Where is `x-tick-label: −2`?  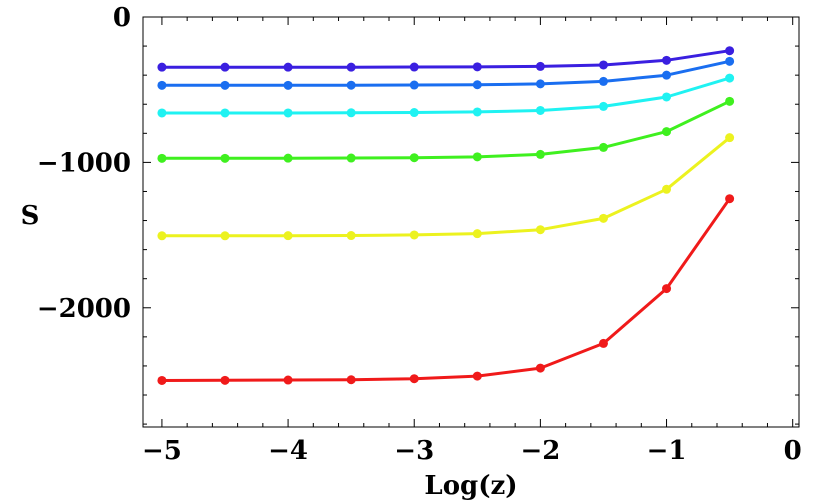 x-tick-label: −2 is located at coordinates (540, 451).